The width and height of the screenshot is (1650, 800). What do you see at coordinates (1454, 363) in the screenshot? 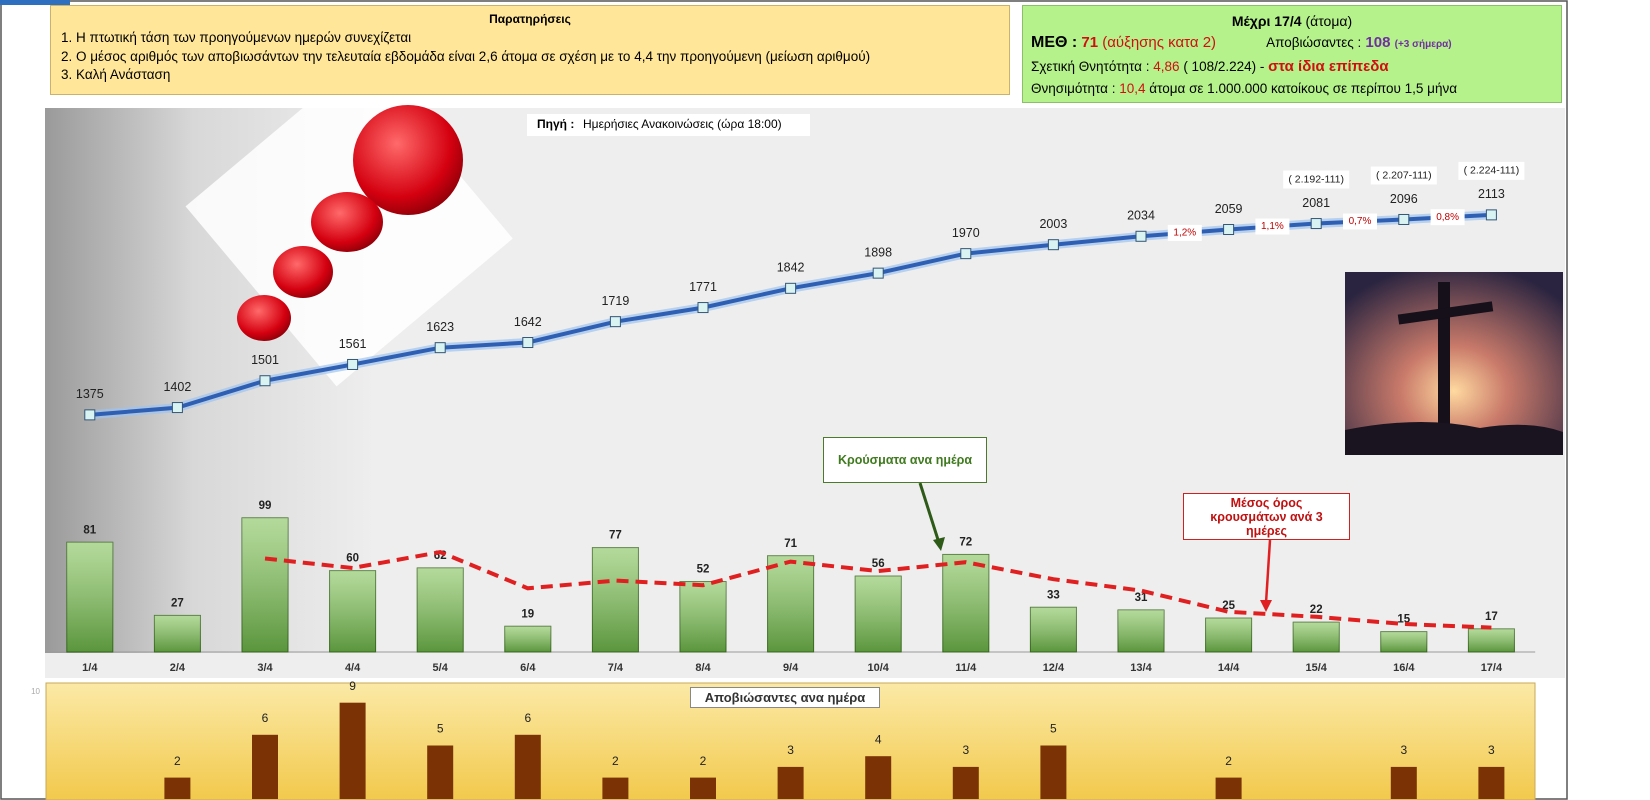
I see `cross-image` at bounding box center [1454, 363].